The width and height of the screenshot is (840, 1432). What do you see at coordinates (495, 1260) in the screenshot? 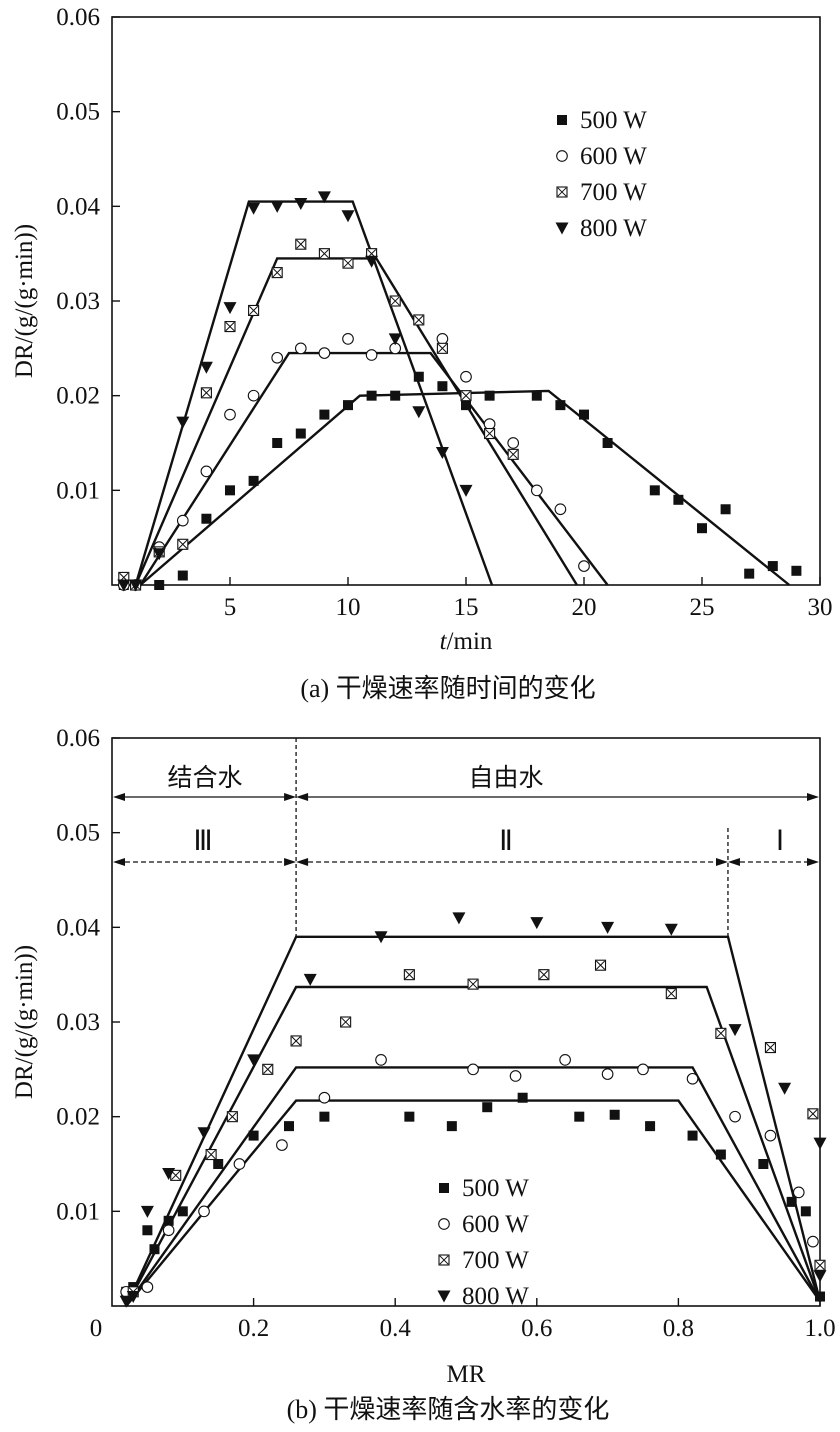
I see `legend-label: 700 W` at bounding box center [495, 1260].